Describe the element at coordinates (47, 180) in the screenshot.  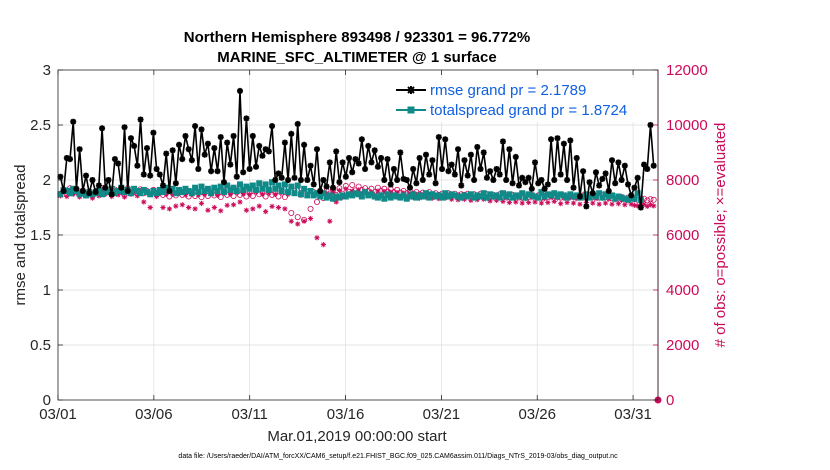
I see `y-left-tick-label: 2` at that location.